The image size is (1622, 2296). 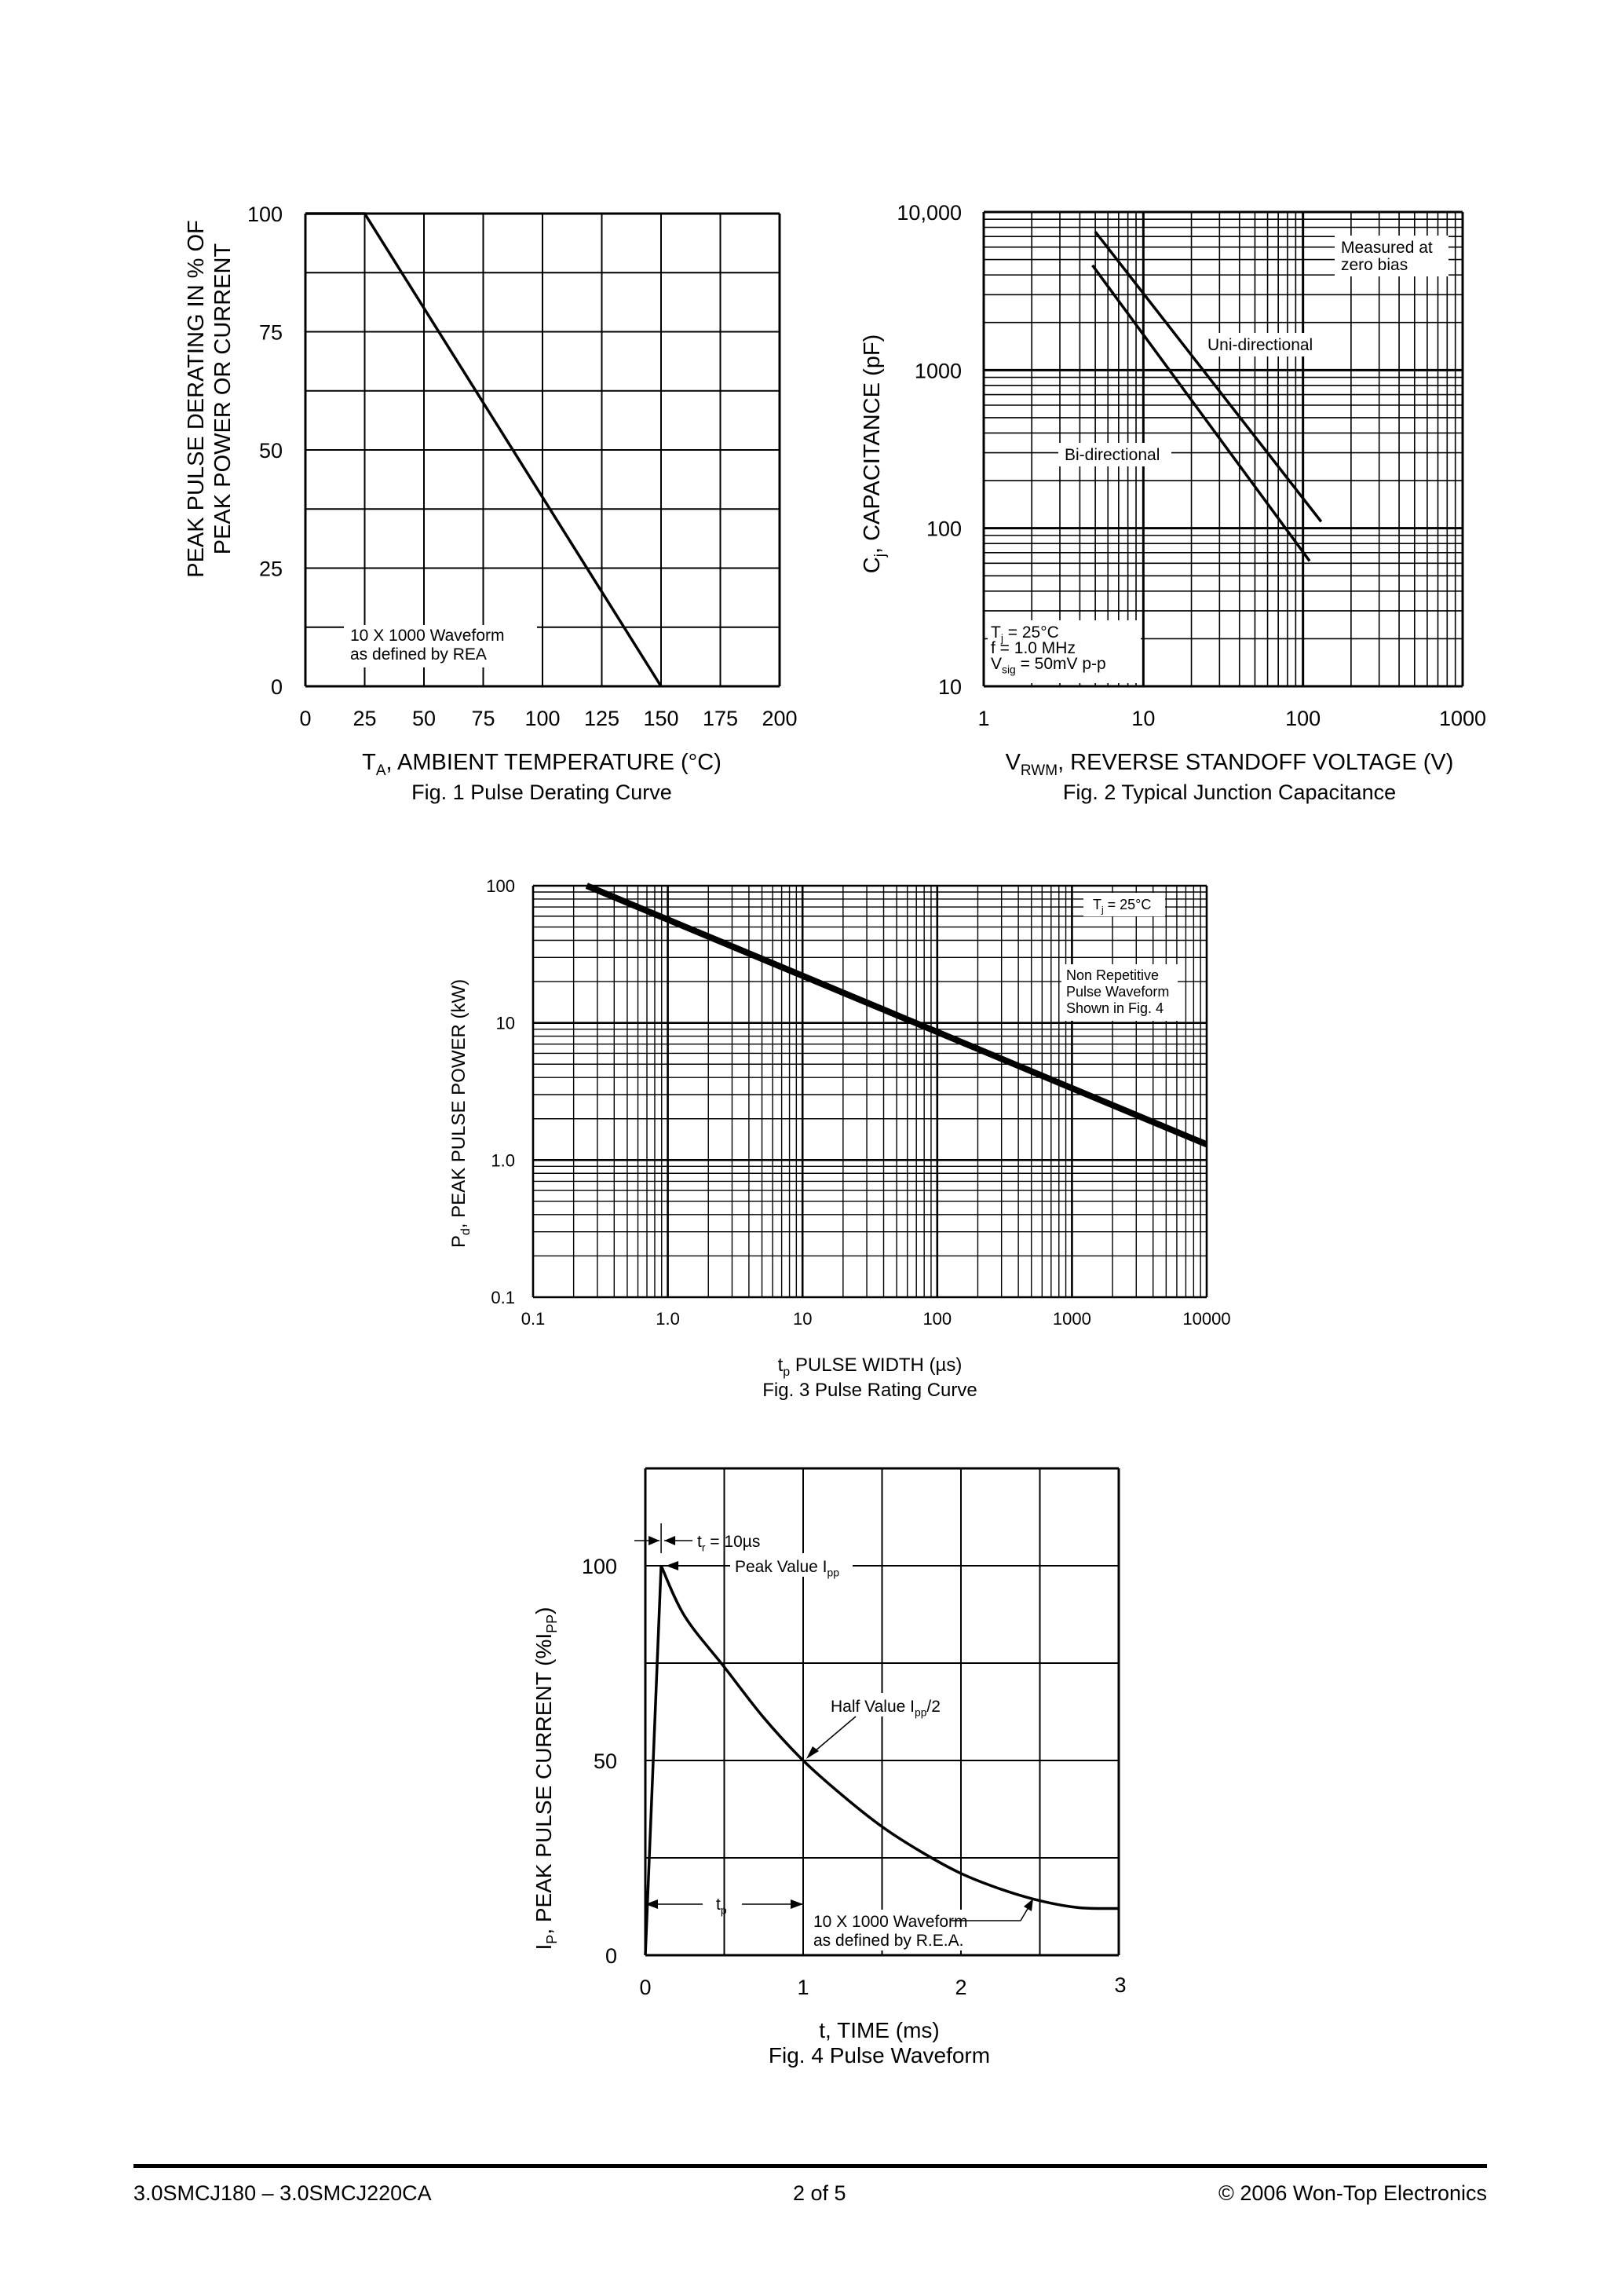 I want to click on fig3-x-tick-label: 1000, so click(x=1072, y=1319).